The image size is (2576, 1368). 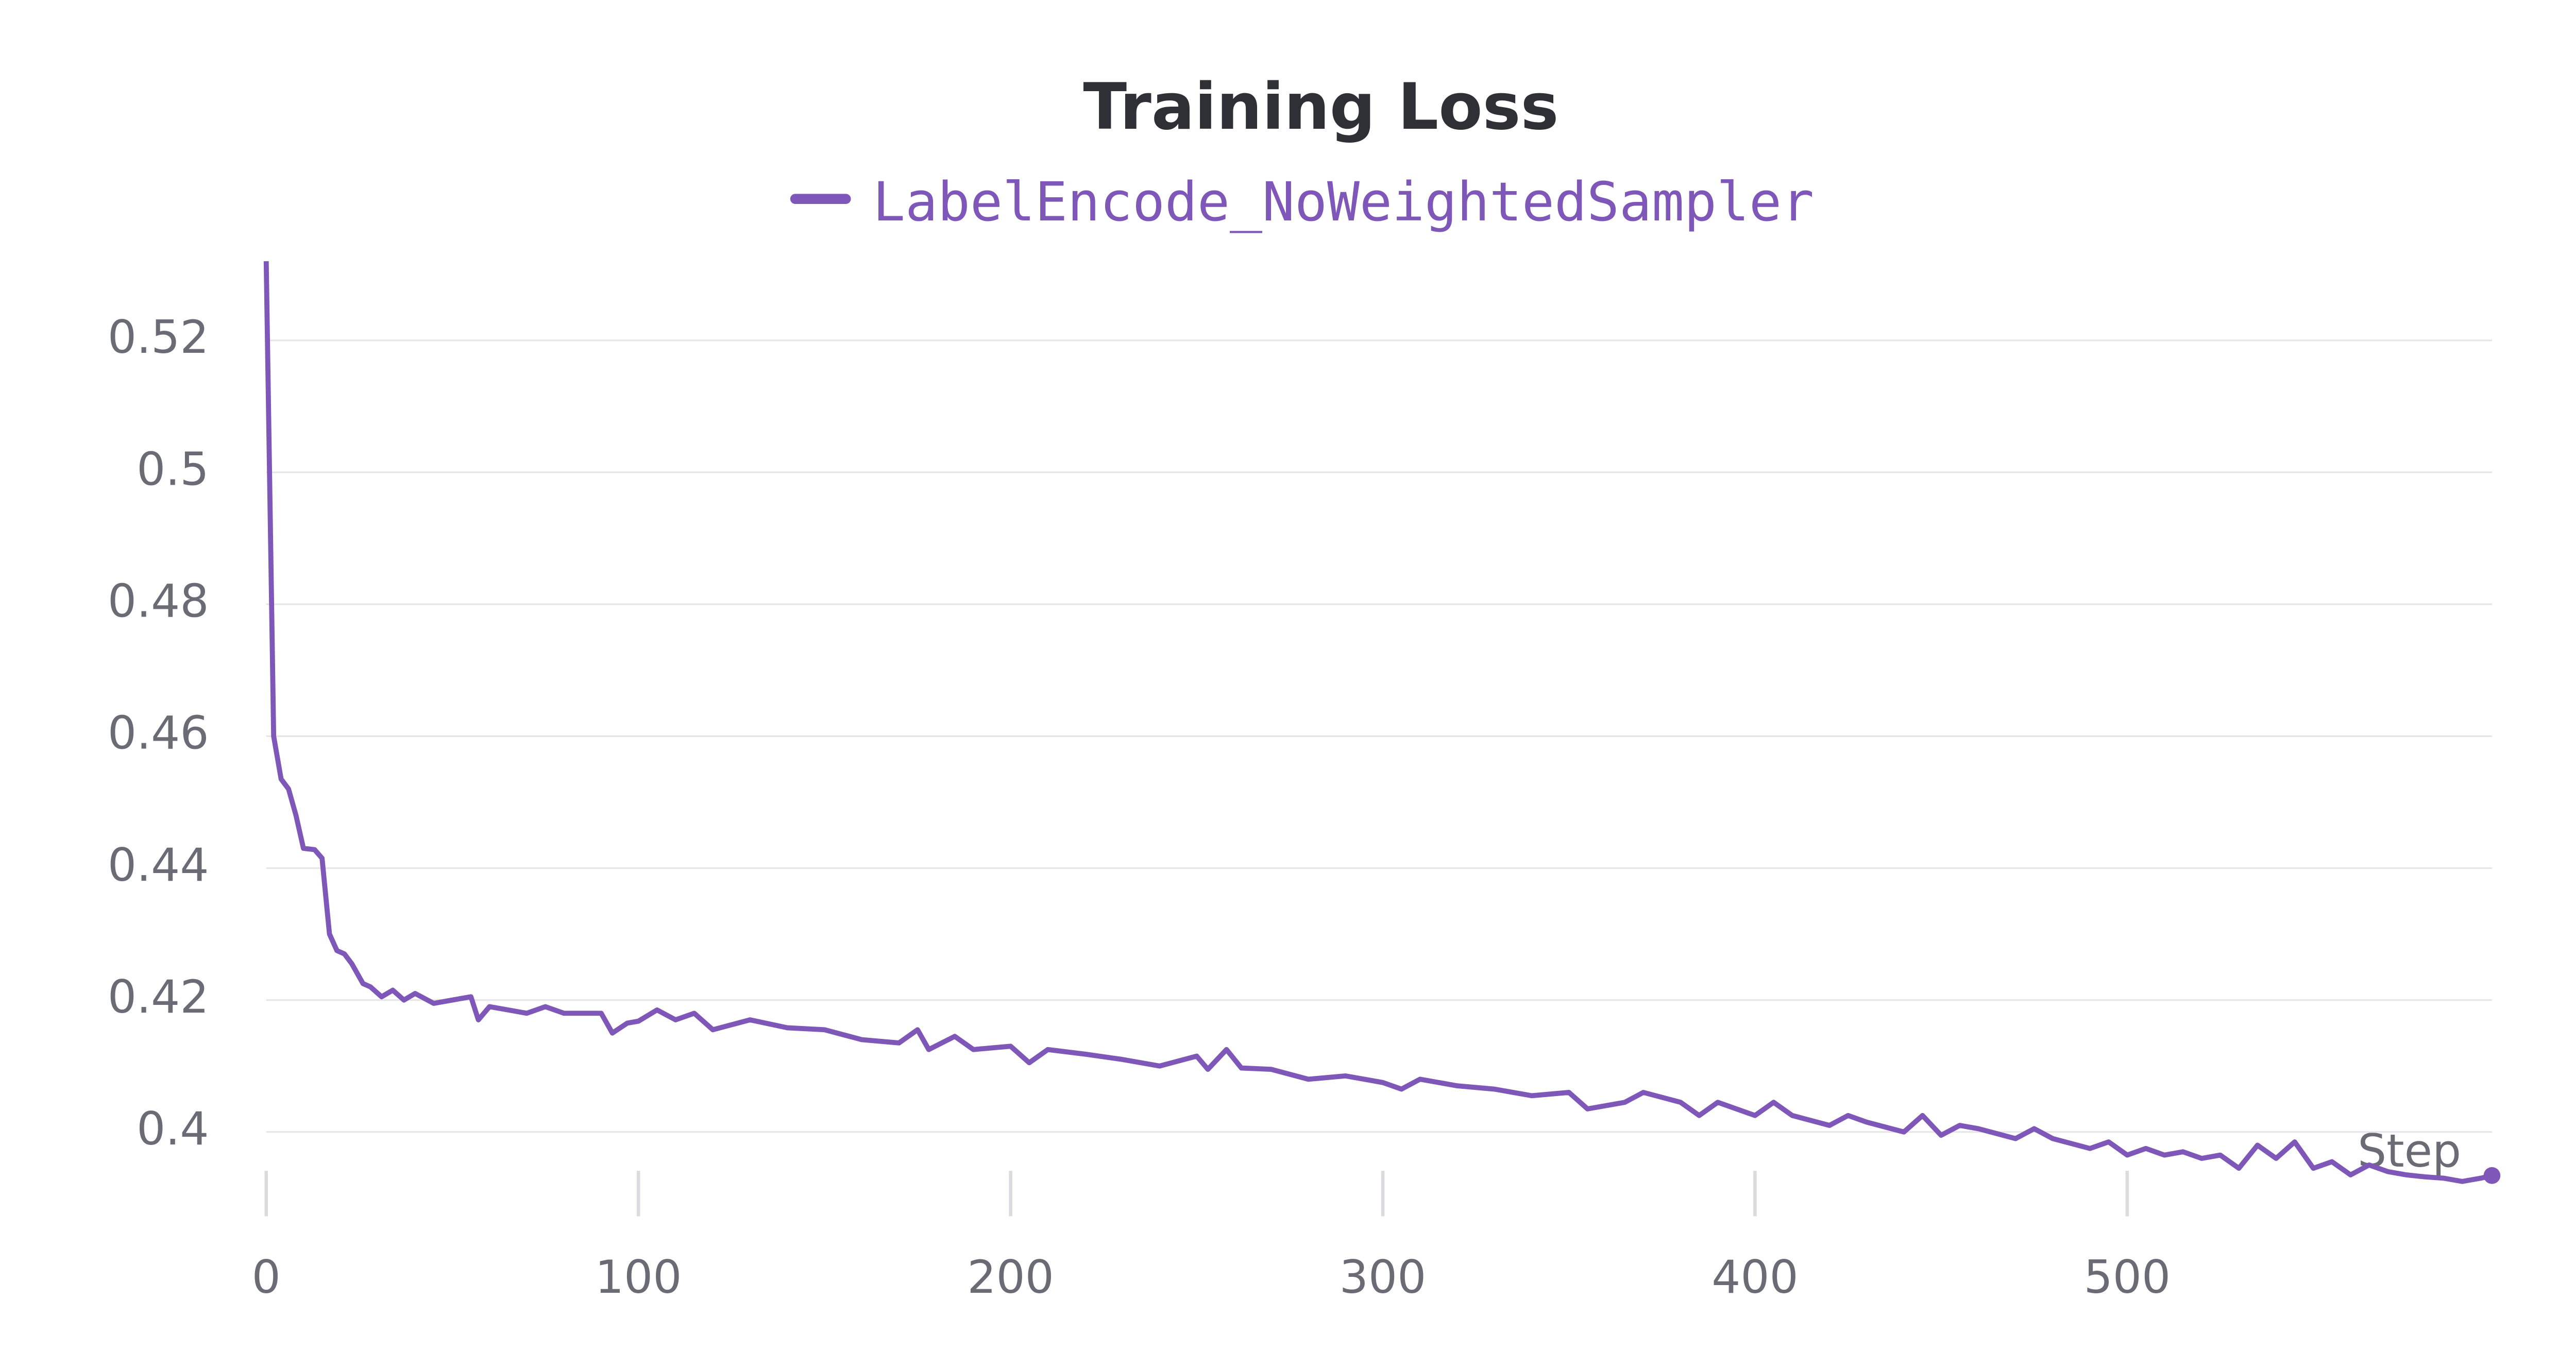 What do you see at coordinates (158, 996) in the screenshot?
I see `y-tick-label: 0.42` at bounding box center [158, 996].